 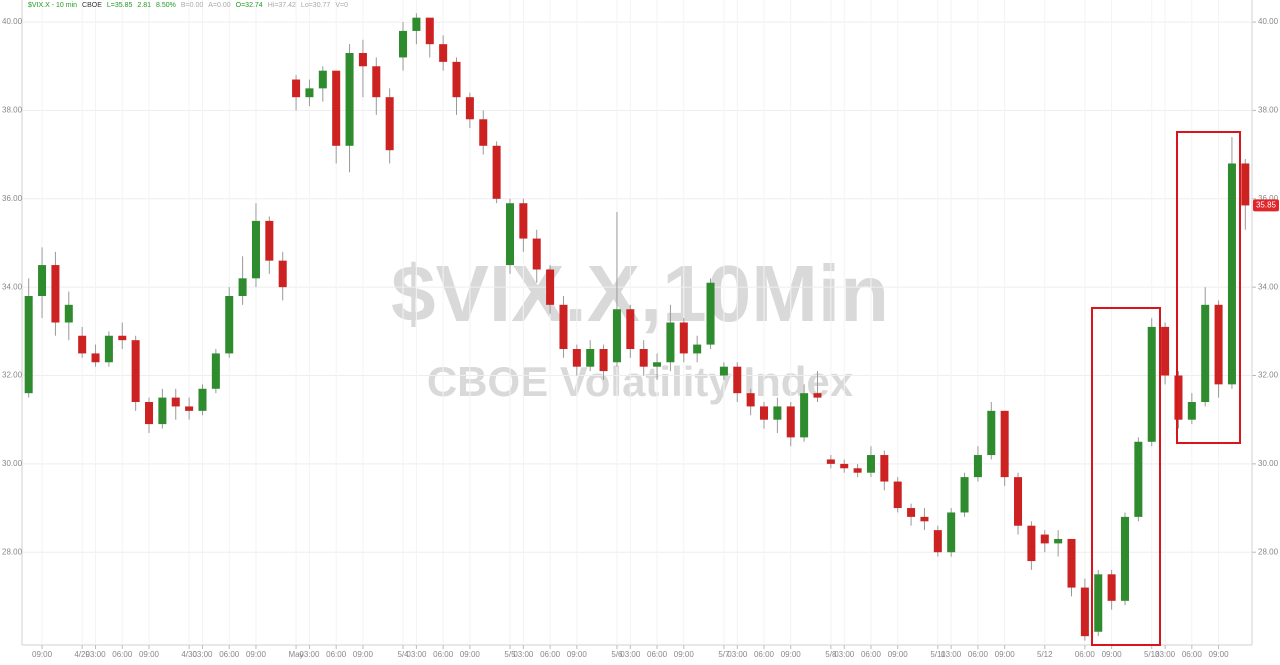 I want to click on header-item: CBOE, so click(x=92, y=5).